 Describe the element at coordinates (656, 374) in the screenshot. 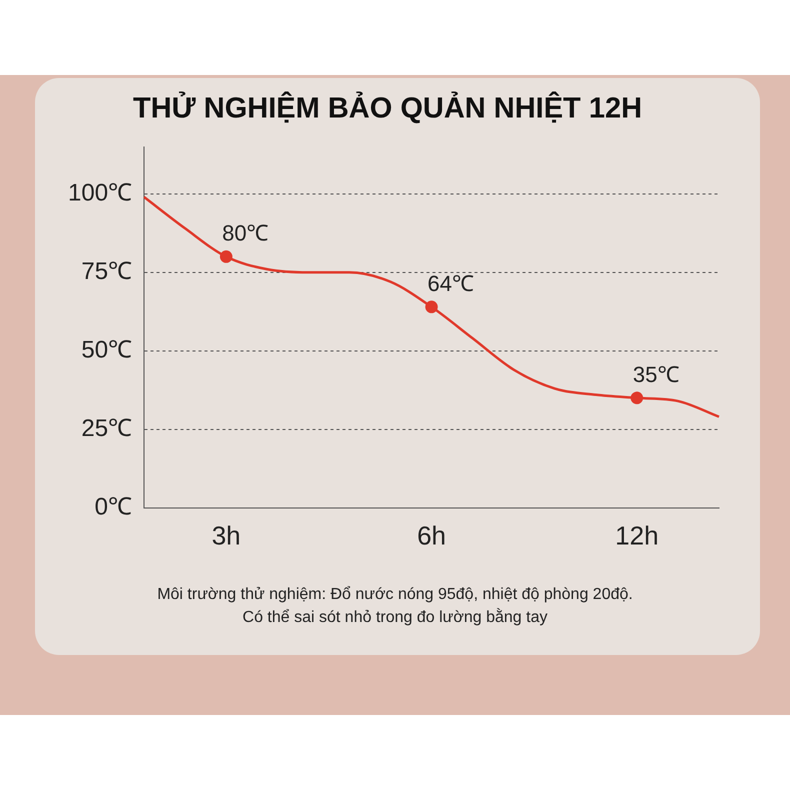

I see `data-label: 35℃` at that location.